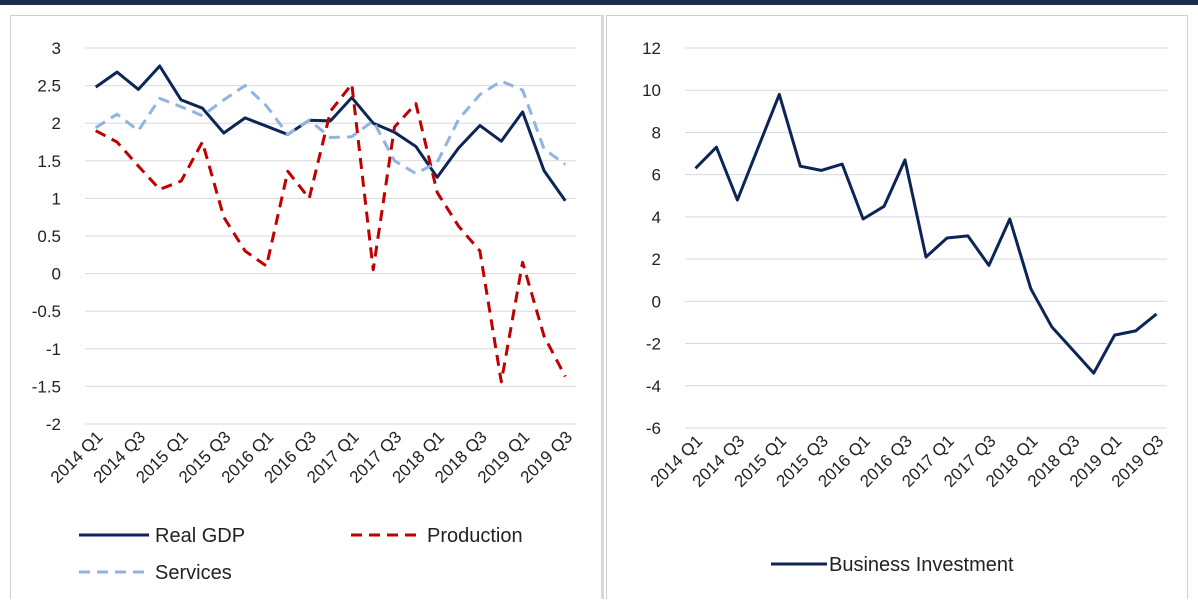 This screenshot has width=1198, height=605. I want to click on series-line-services, so click(330, 127).